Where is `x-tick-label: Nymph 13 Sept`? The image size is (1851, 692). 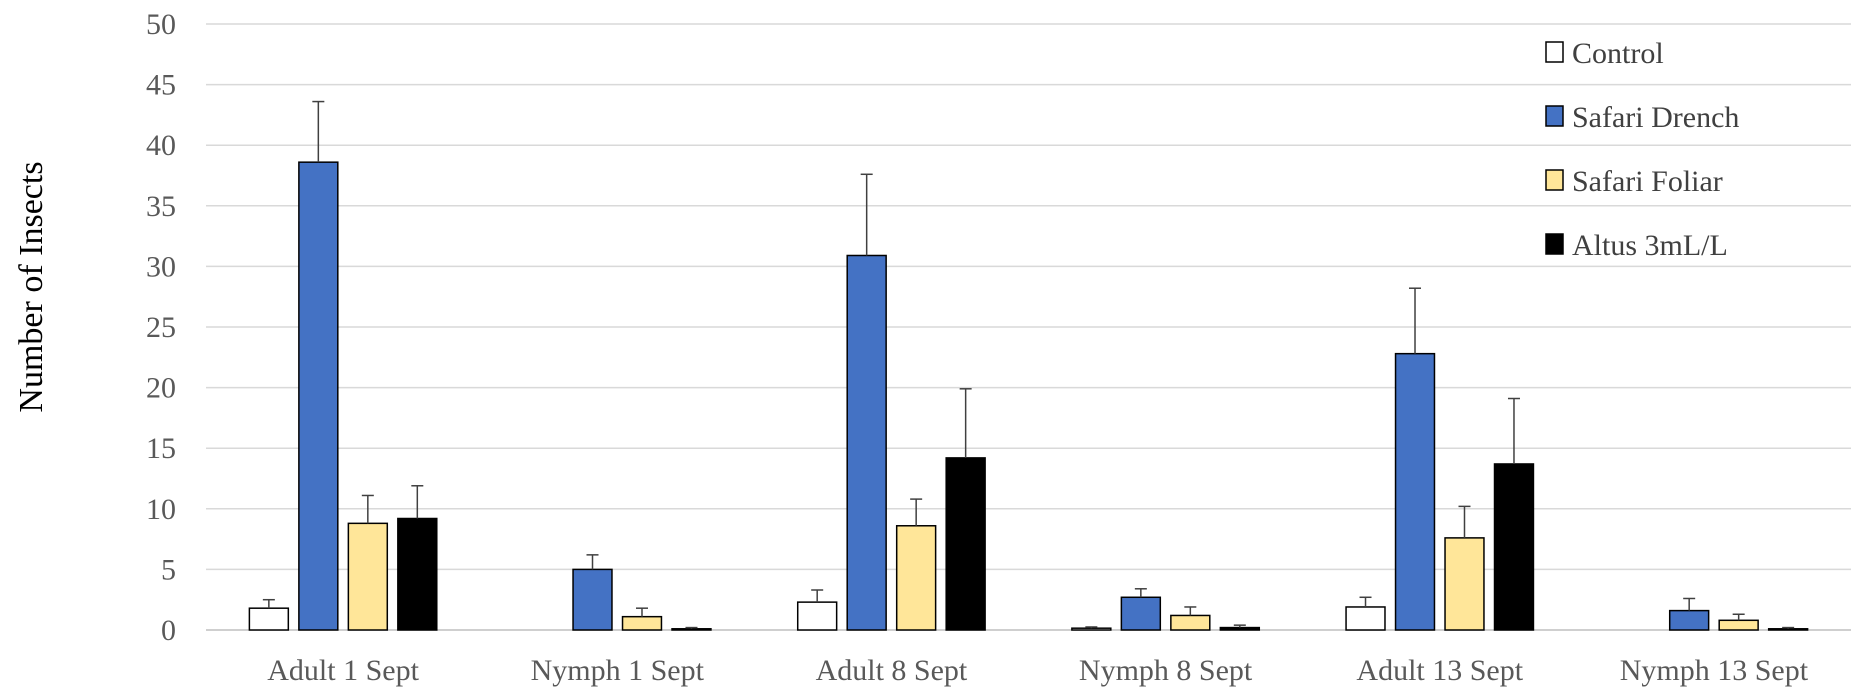 x-tick-label: Nymph 13 Sept is located at coordinates (1714, 670).